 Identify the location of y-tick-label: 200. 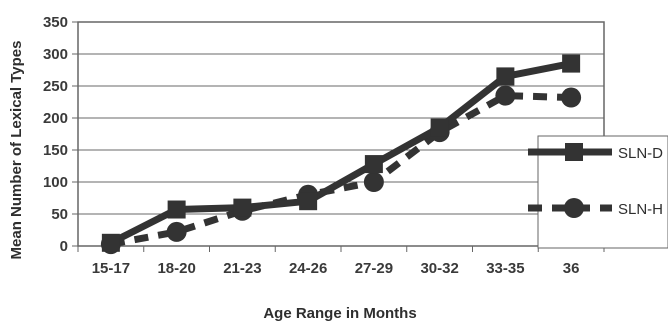
(55, 118).